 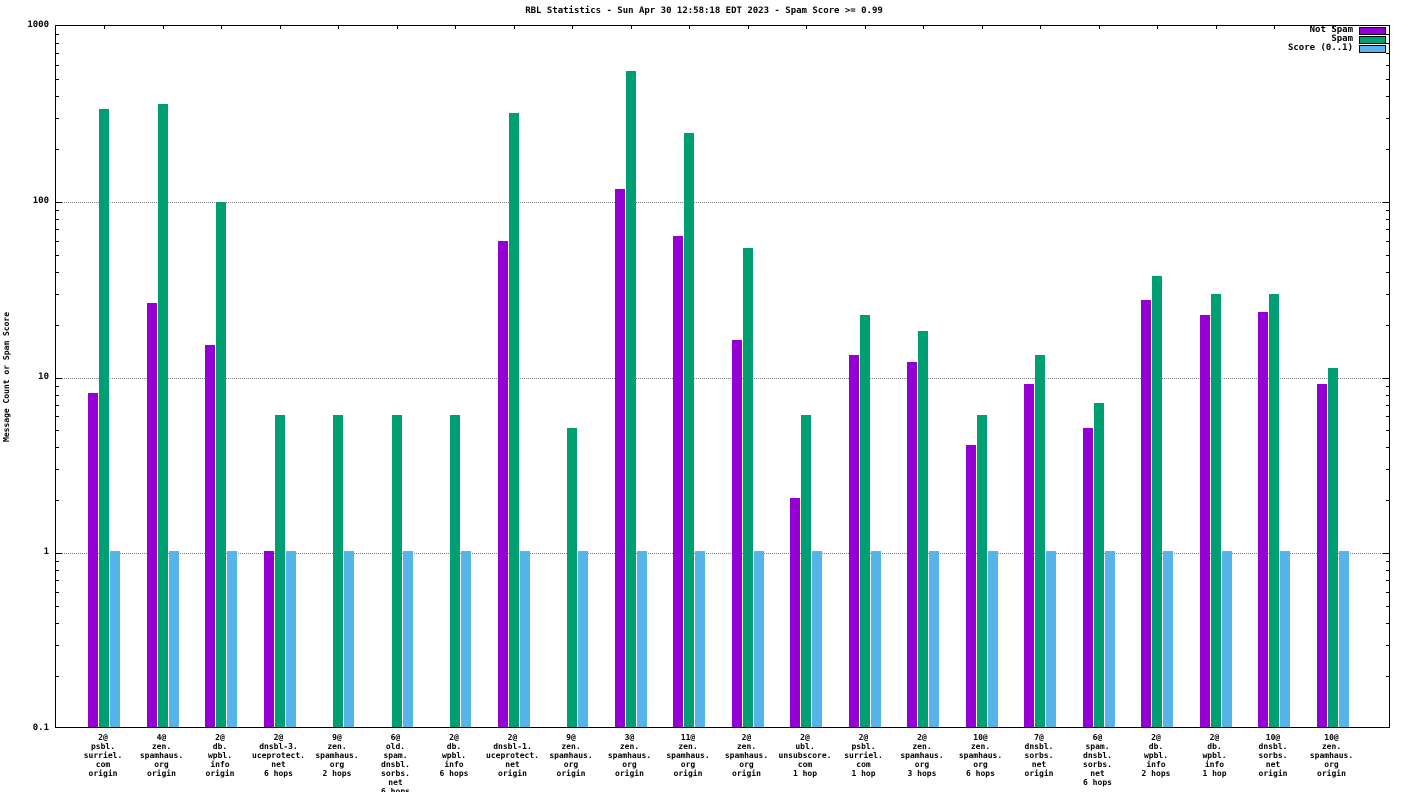 I want to click on x-label-line: 3 hops, so click(x=922, y=773).